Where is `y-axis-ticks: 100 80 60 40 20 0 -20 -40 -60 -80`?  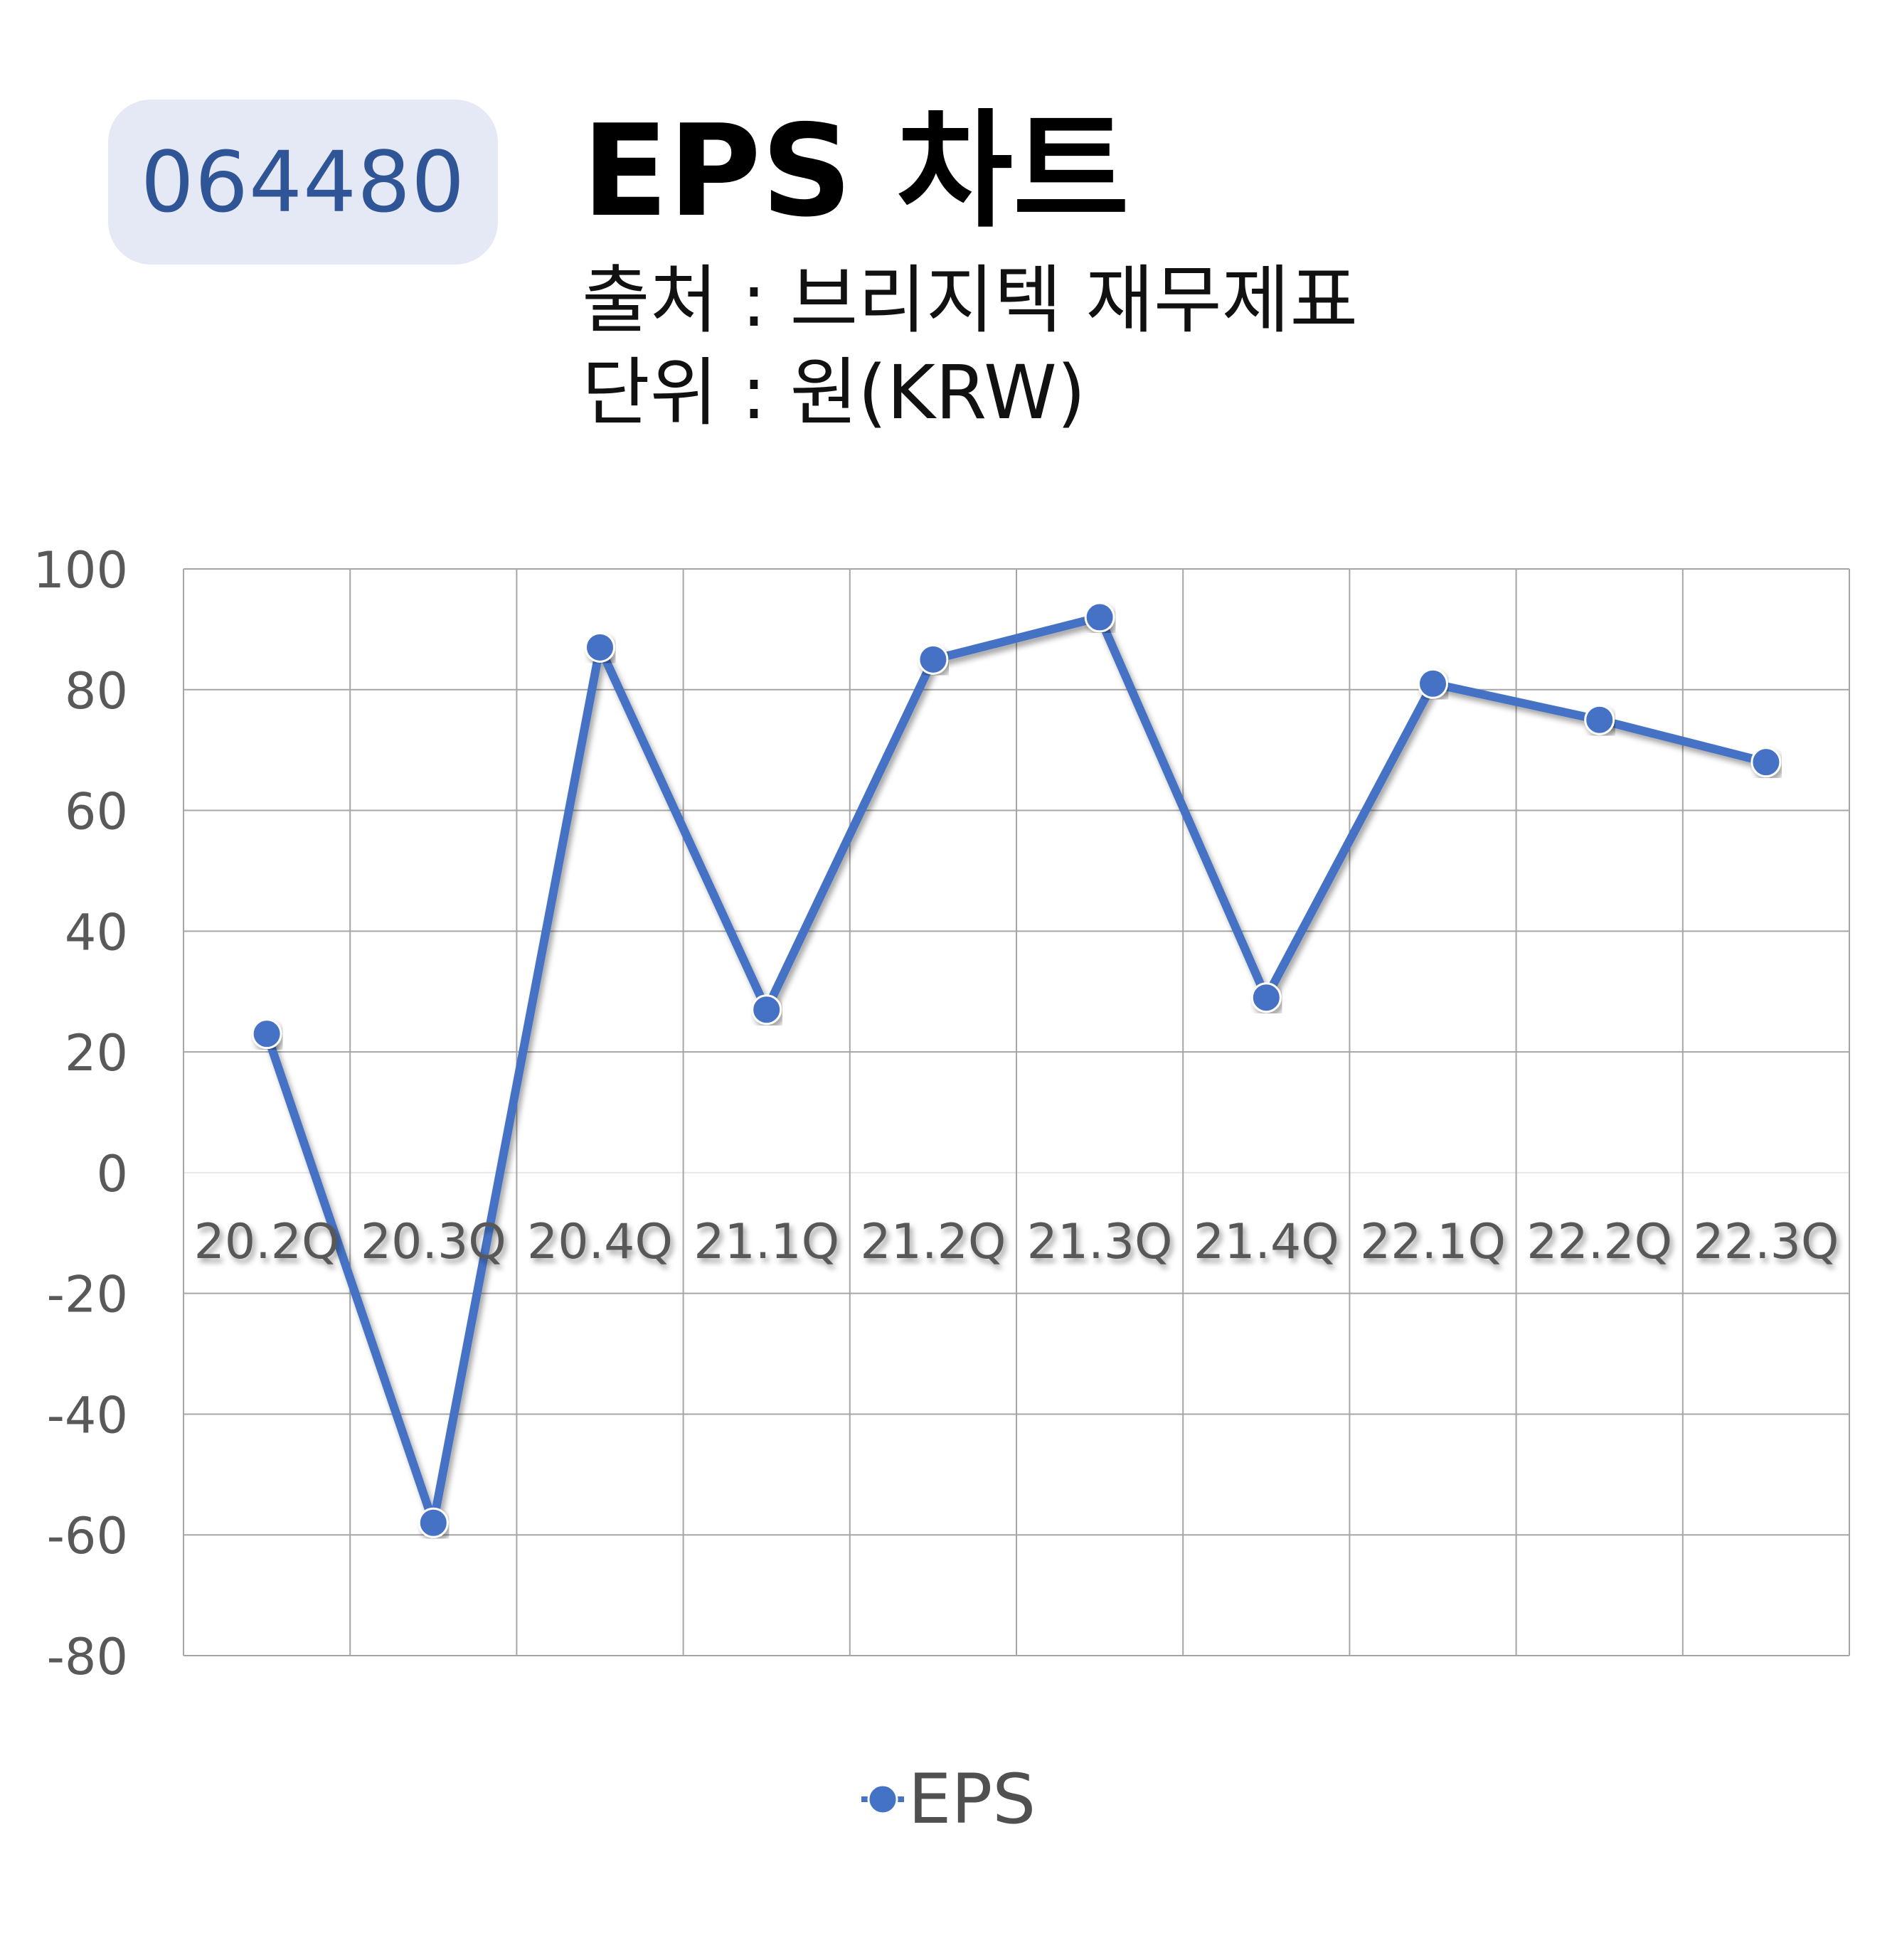
y-axis-ticks: 100 80 60 40 20 0 -20 -40 -60 -80 is located at coordinates (80, 1113).